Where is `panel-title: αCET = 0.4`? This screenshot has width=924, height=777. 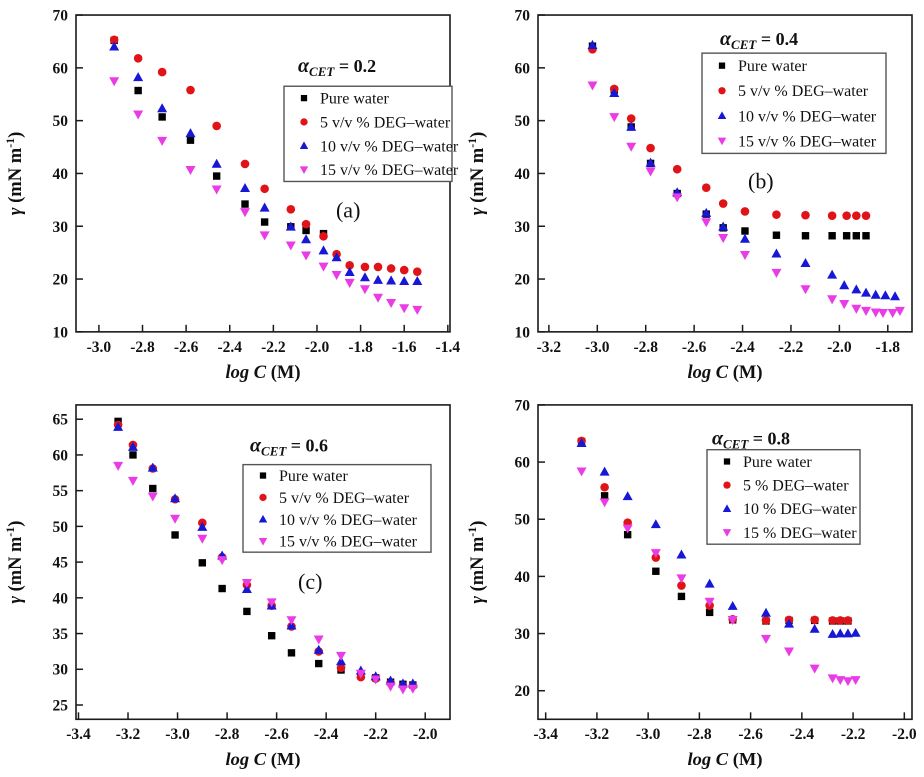 panel-title: αCET = 0.4 is located at coordinates (759, 40).